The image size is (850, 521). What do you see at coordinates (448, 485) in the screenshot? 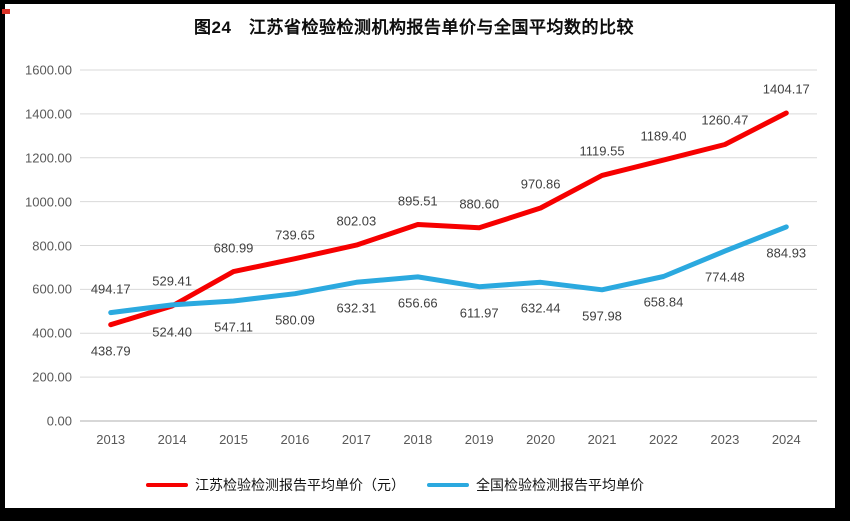
I see `national-line-swatch` at bounding box center [448, 485].